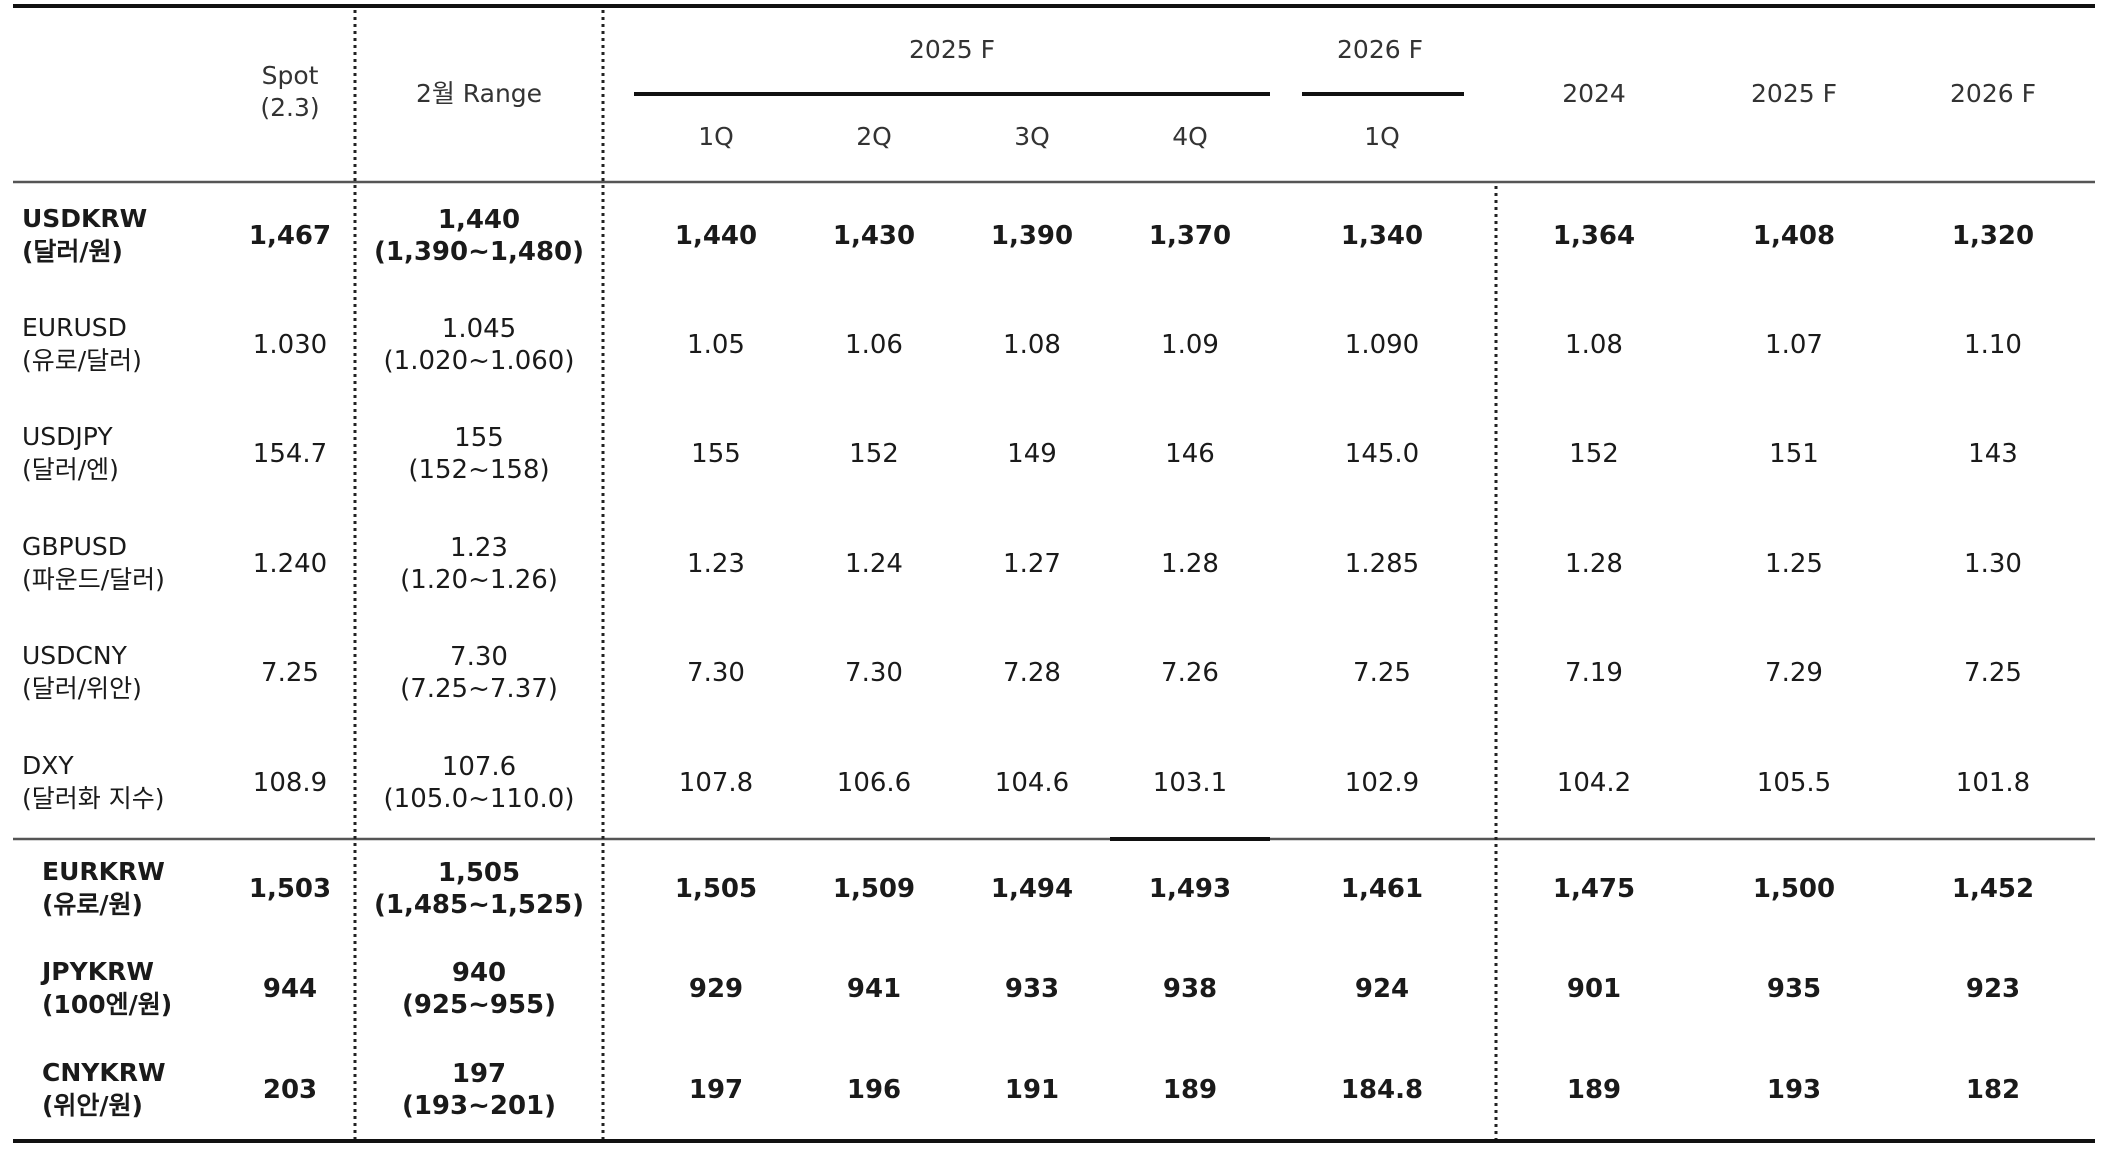  What do you see at coordinates (1794, 564) in the screenshot?
I see `annual-value: 1.25` at bounding box center [1794, 564].